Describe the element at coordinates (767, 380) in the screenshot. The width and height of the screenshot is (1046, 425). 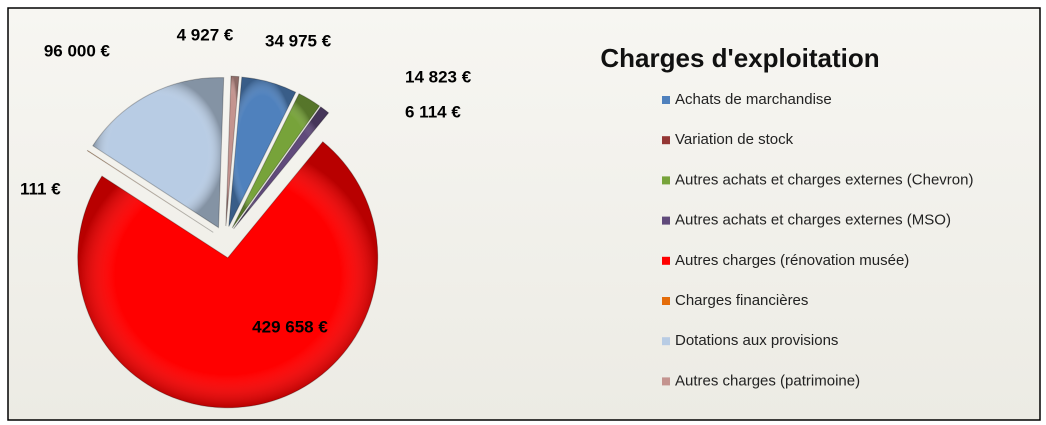
I see `legend-label: Autres charges (patrimoine)` at that location.